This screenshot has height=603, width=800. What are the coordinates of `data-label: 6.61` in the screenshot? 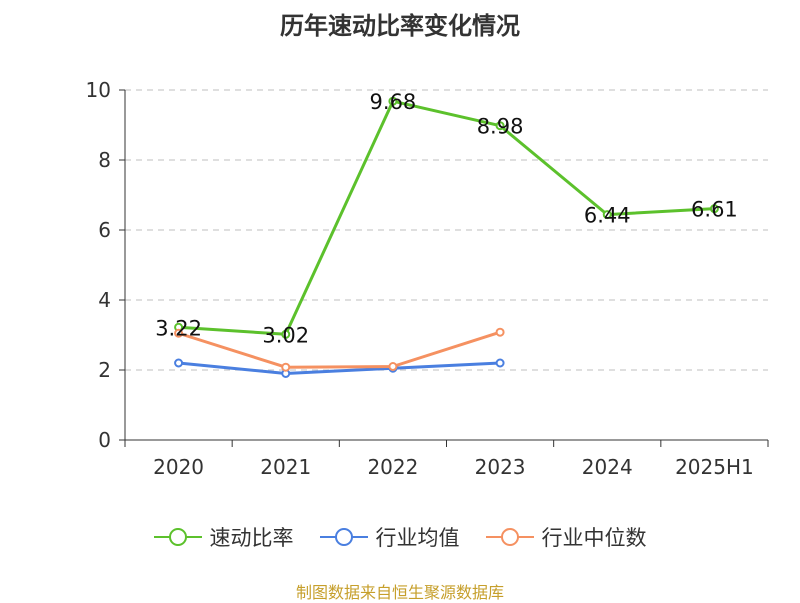 It's located at (714, 210).